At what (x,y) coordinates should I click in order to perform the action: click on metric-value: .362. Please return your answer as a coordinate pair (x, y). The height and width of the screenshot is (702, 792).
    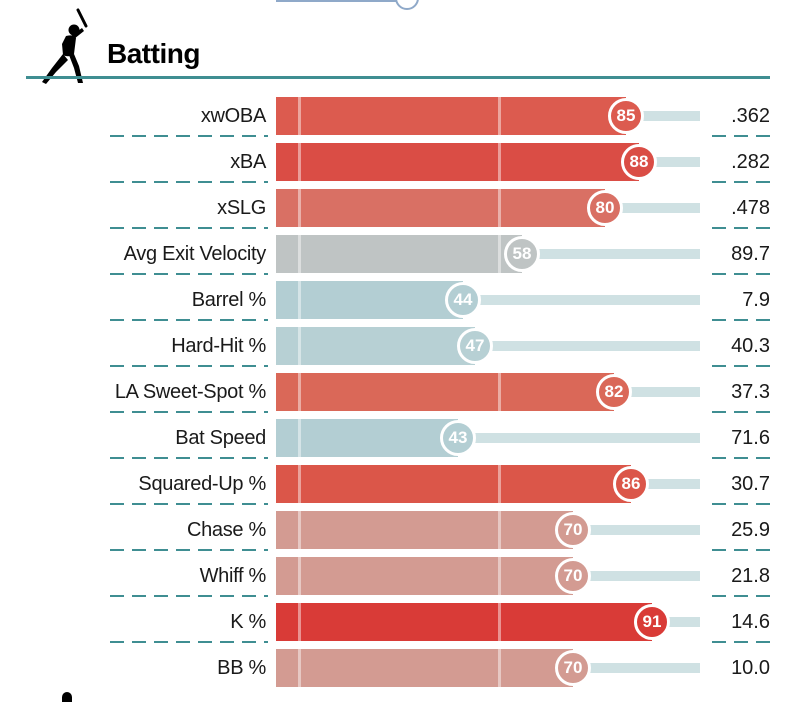
    Looking at the image, I should click on (750, 116).